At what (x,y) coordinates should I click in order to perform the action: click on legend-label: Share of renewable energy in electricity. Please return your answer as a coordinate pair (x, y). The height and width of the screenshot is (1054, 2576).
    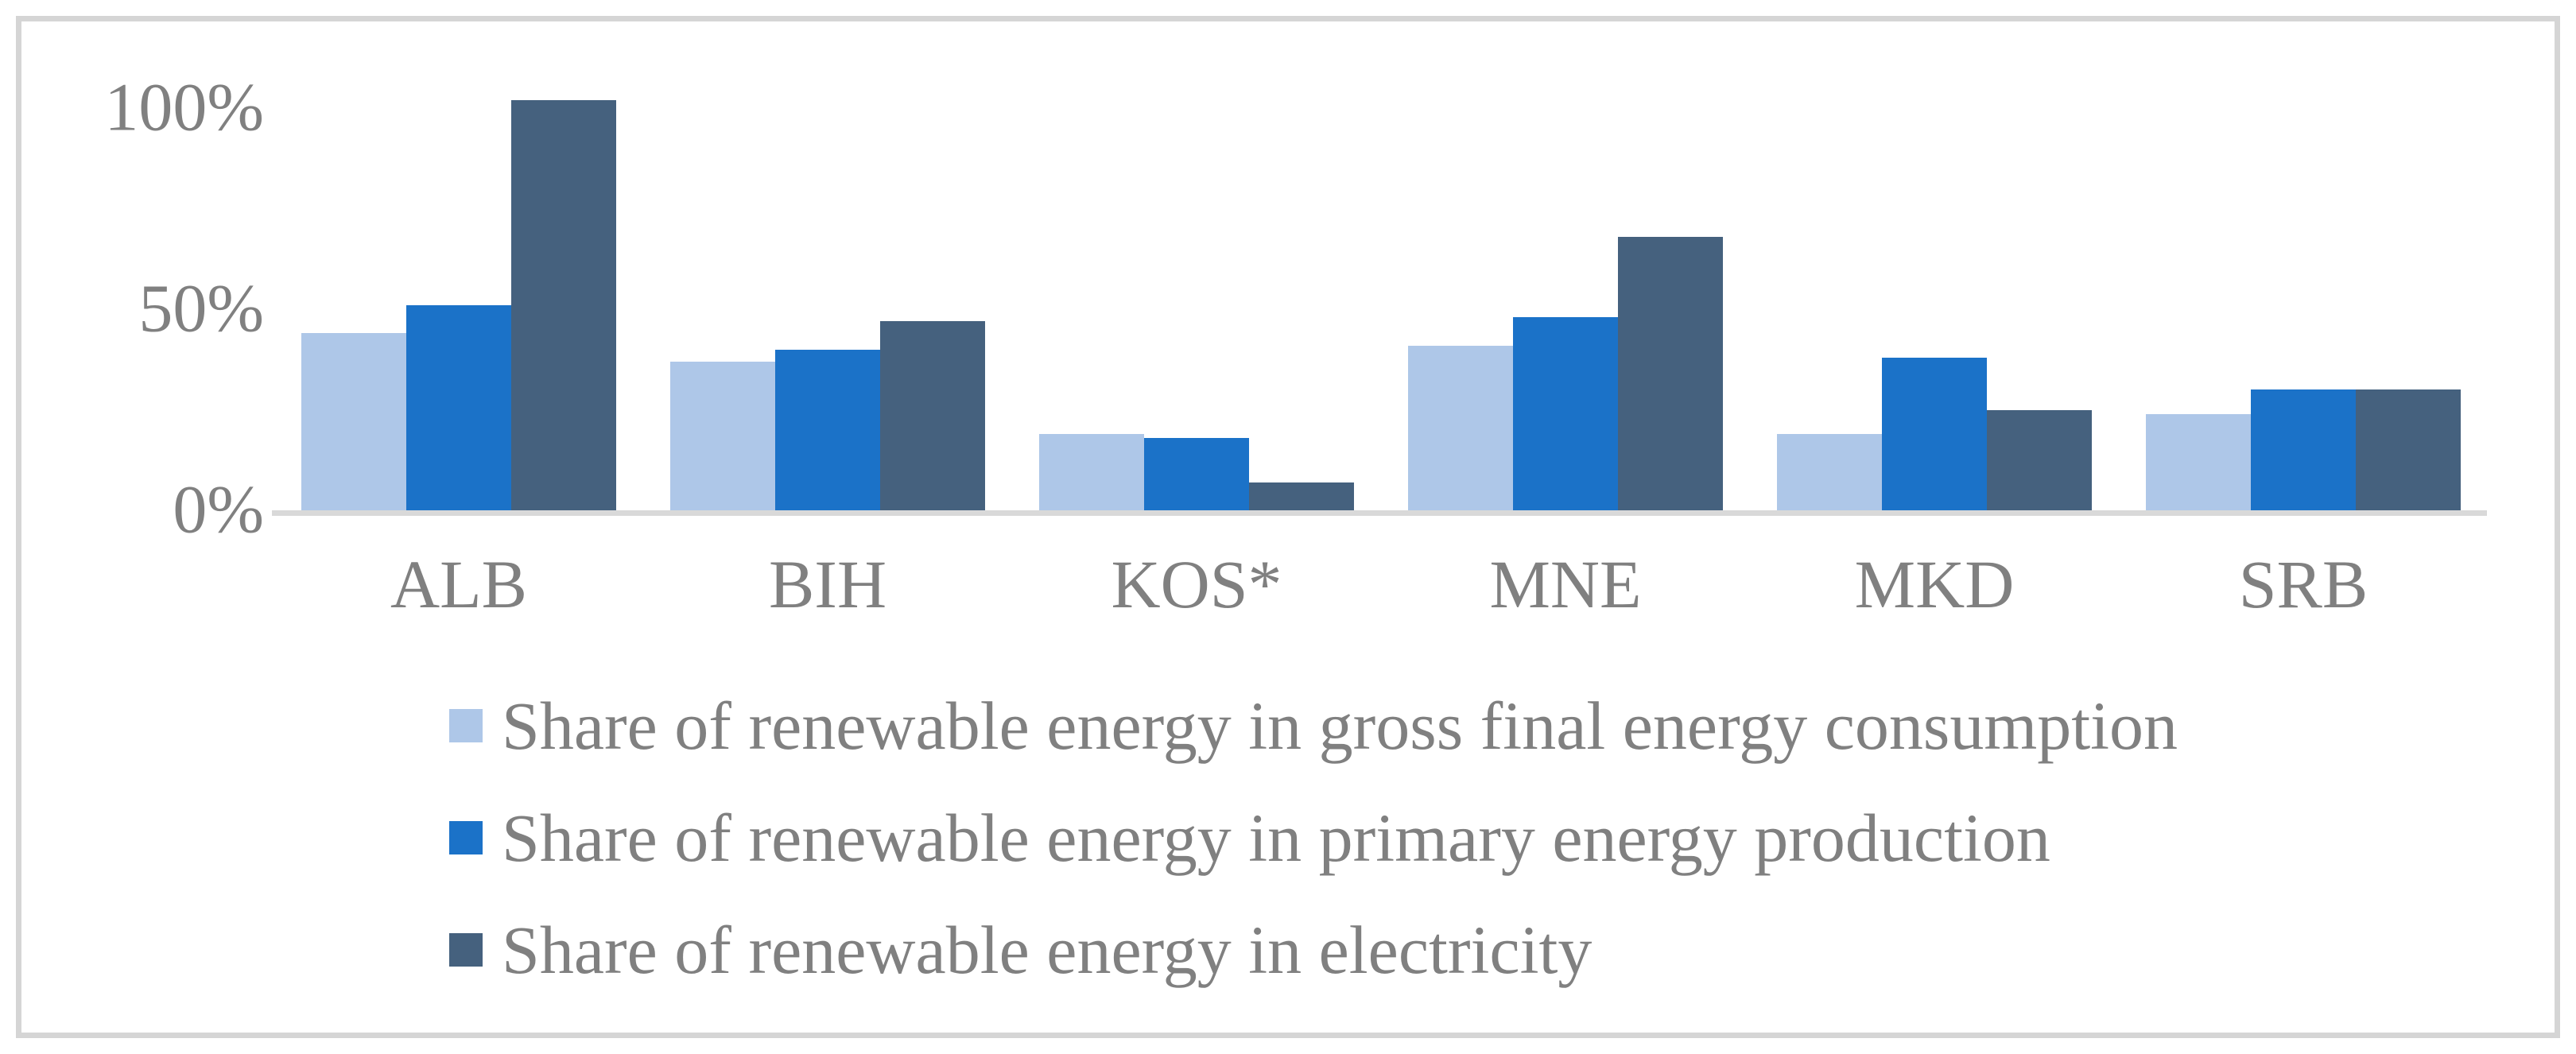
    Looking at the image, I should click on (1047, 949).